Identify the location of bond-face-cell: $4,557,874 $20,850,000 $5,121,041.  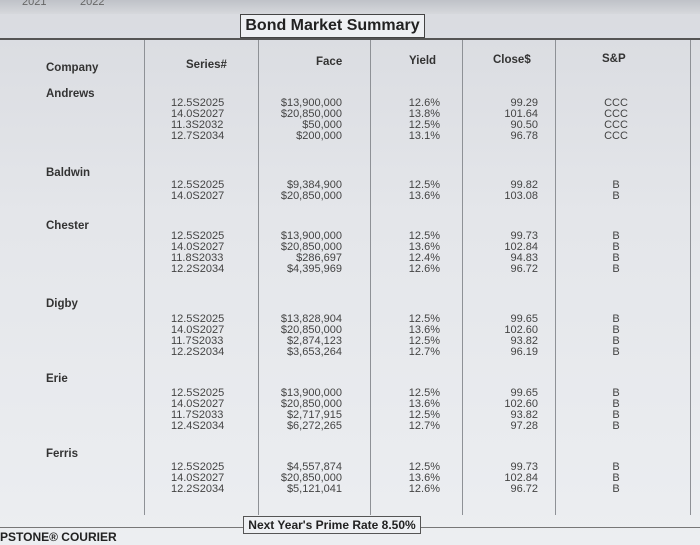
(302, 478).